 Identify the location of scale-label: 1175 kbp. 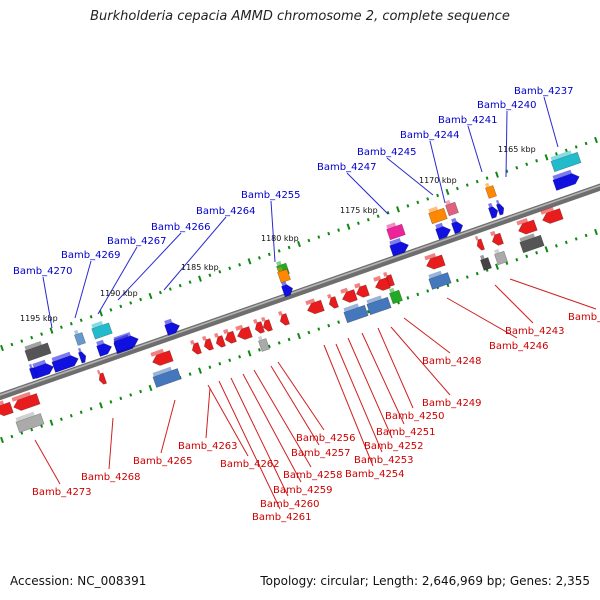
(359, 210).